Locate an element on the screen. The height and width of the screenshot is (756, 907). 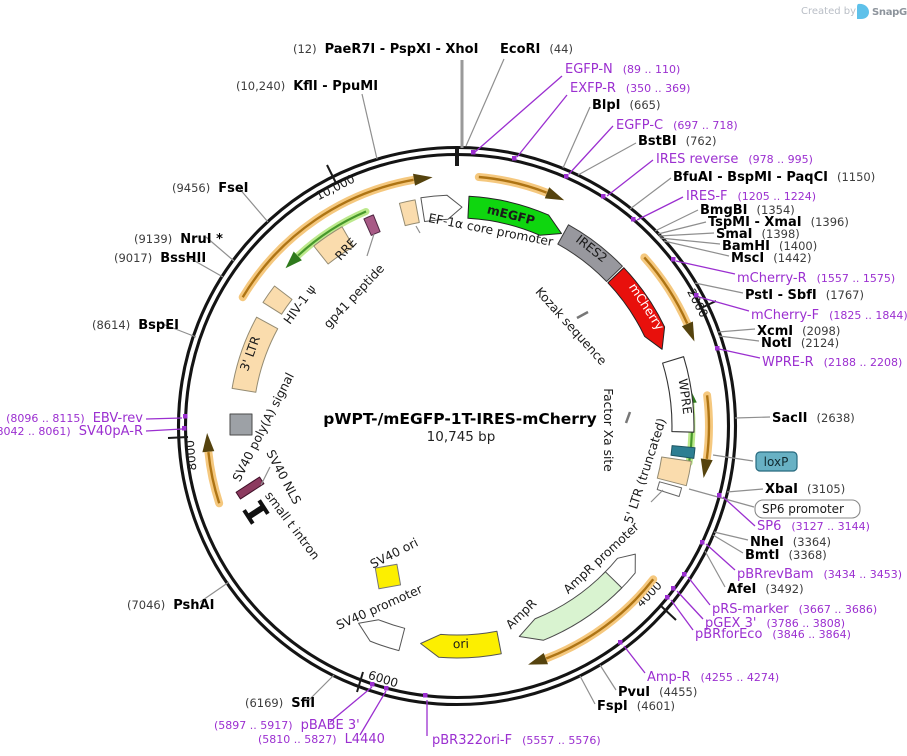
loxp-label: loxP is located at coordinates (776, 462).